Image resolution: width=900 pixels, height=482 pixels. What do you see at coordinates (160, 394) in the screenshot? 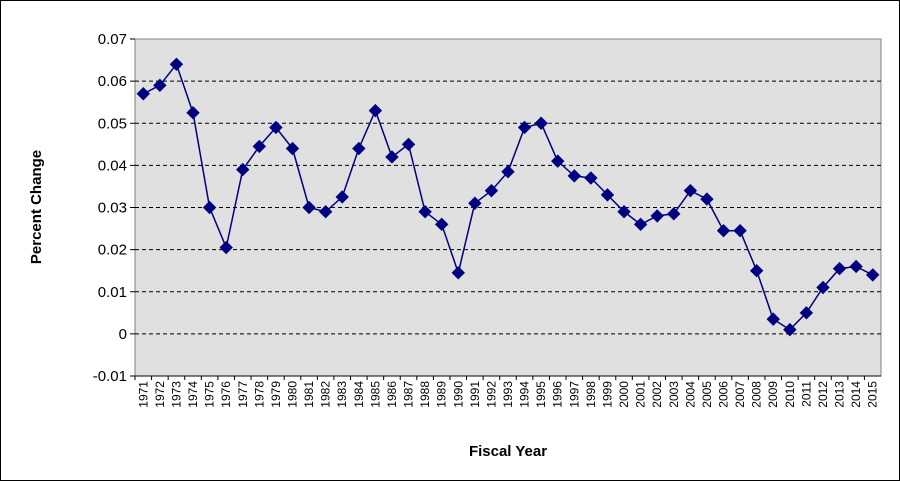
I see `x-tick-label: 1972` at bounding box center [160, 394].